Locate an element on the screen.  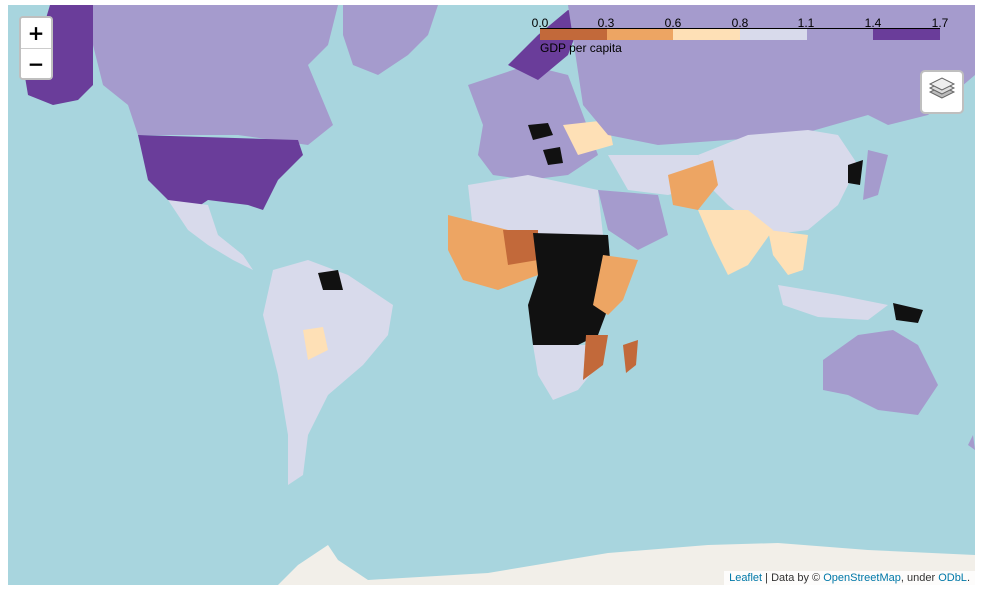
legend-tick: 1.7 is located at coordinates (940, 23).